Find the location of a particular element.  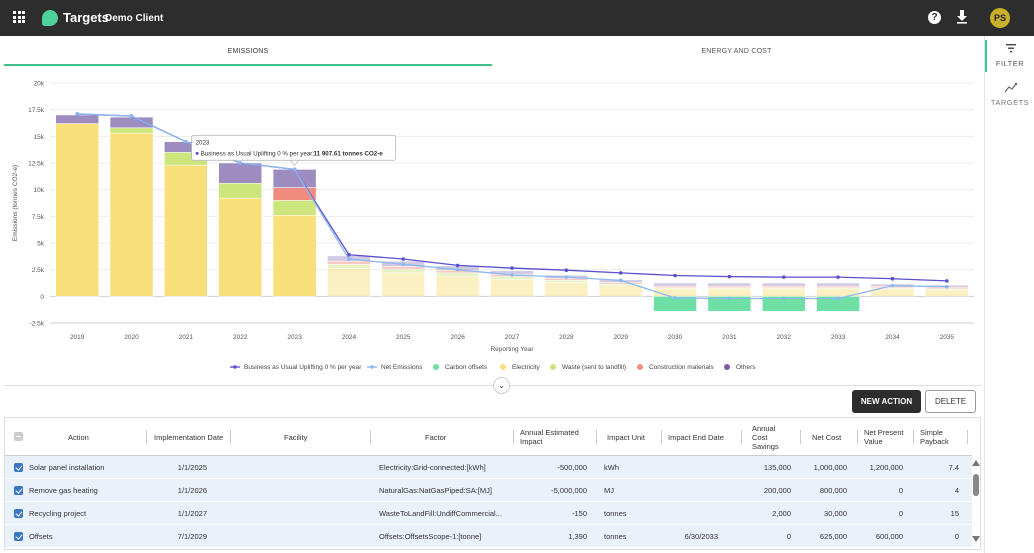

col-net-present-value: Net Present Value is located at coordinates (884, 437).